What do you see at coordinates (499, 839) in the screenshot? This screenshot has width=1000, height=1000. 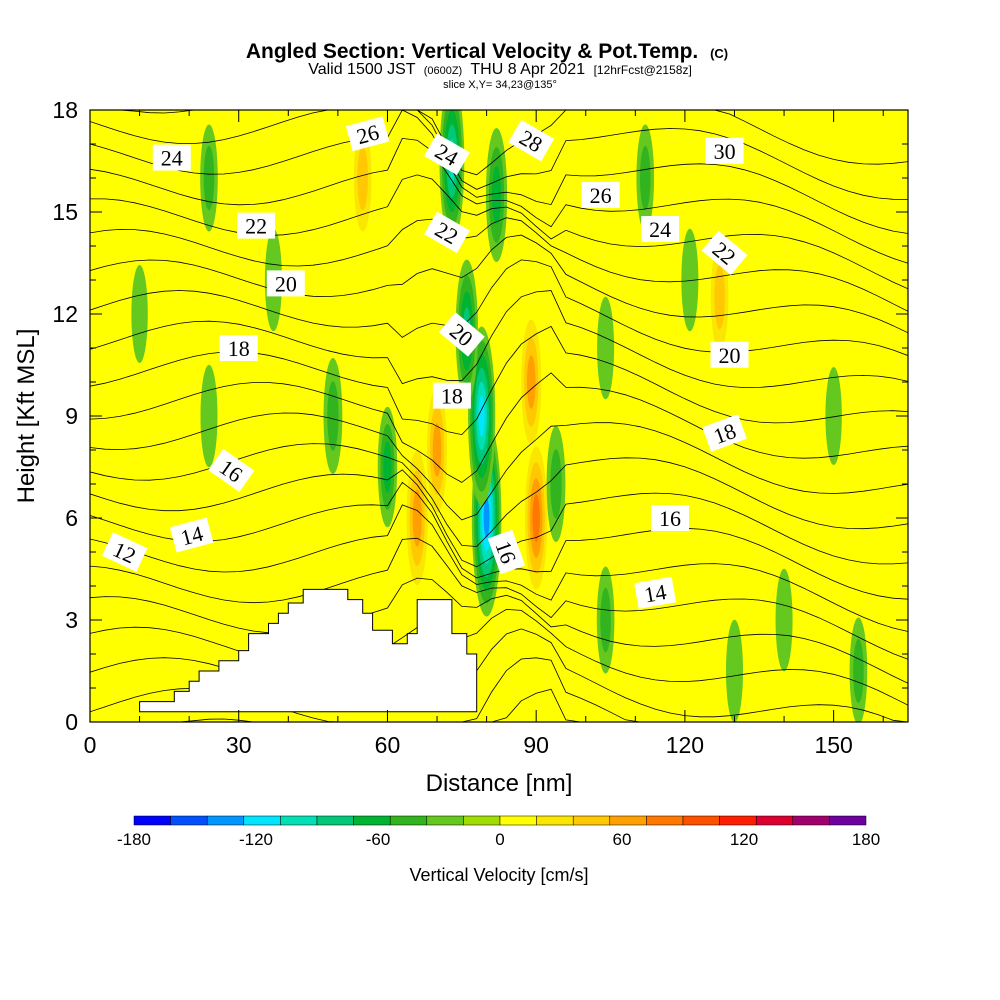 I see `colorbar-tick-label: 0` at bounding box center [499, 839].